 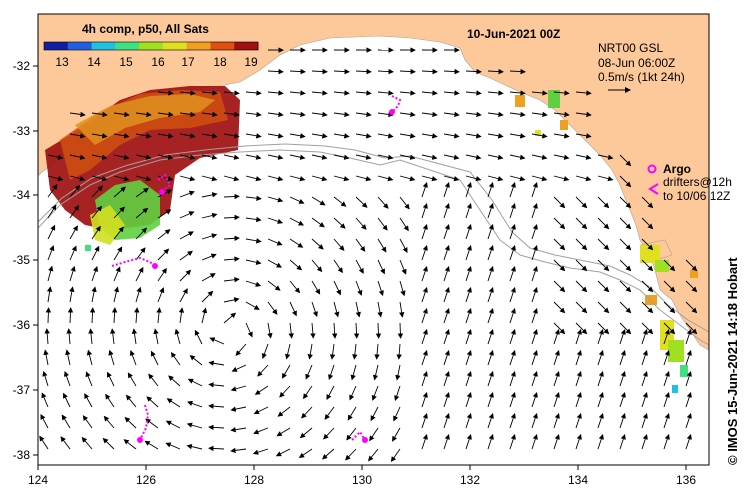 What do you see at coordinates (362, 476) in the screenshot?
I see `x-axis: 124 126 128 130 132 134 136` at bounding box center [362, 476].